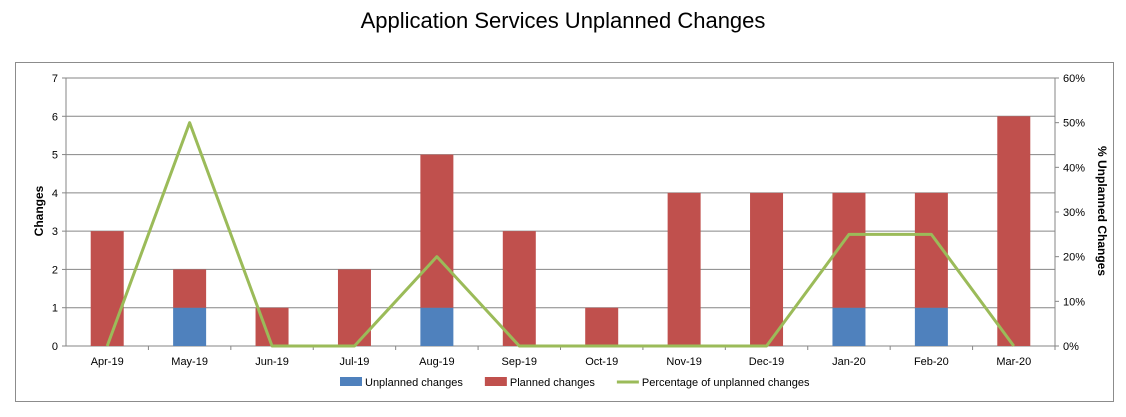 Image resolution: width=1126 pixels, height=417 pixels. What do you see at coordinates (563, 20) in the screenshot?
I see `chart-title: Application Services Unplanned Changes` at bounding box center [563, 20].